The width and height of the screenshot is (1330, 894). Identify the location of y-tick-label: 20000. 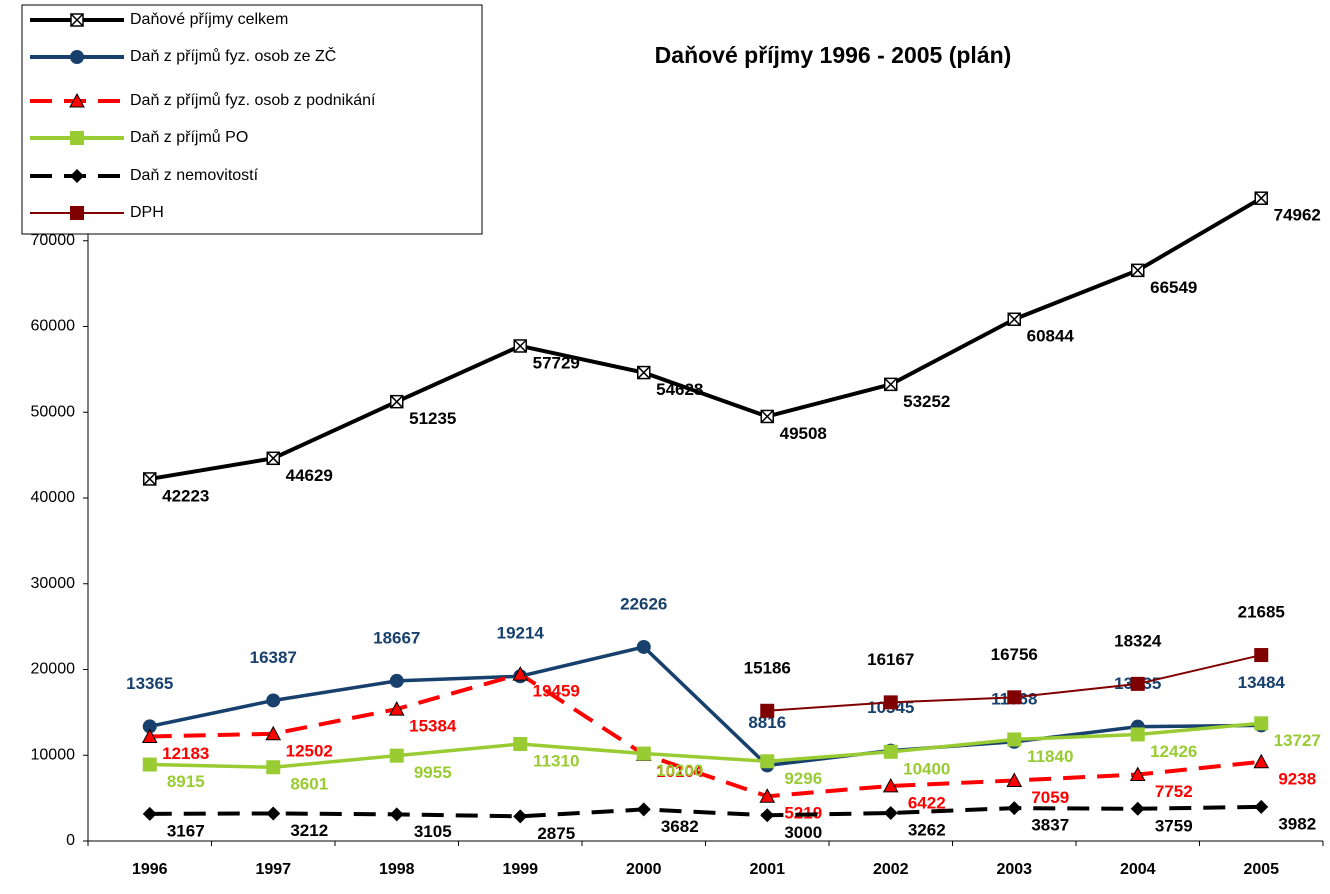
(53, 669).